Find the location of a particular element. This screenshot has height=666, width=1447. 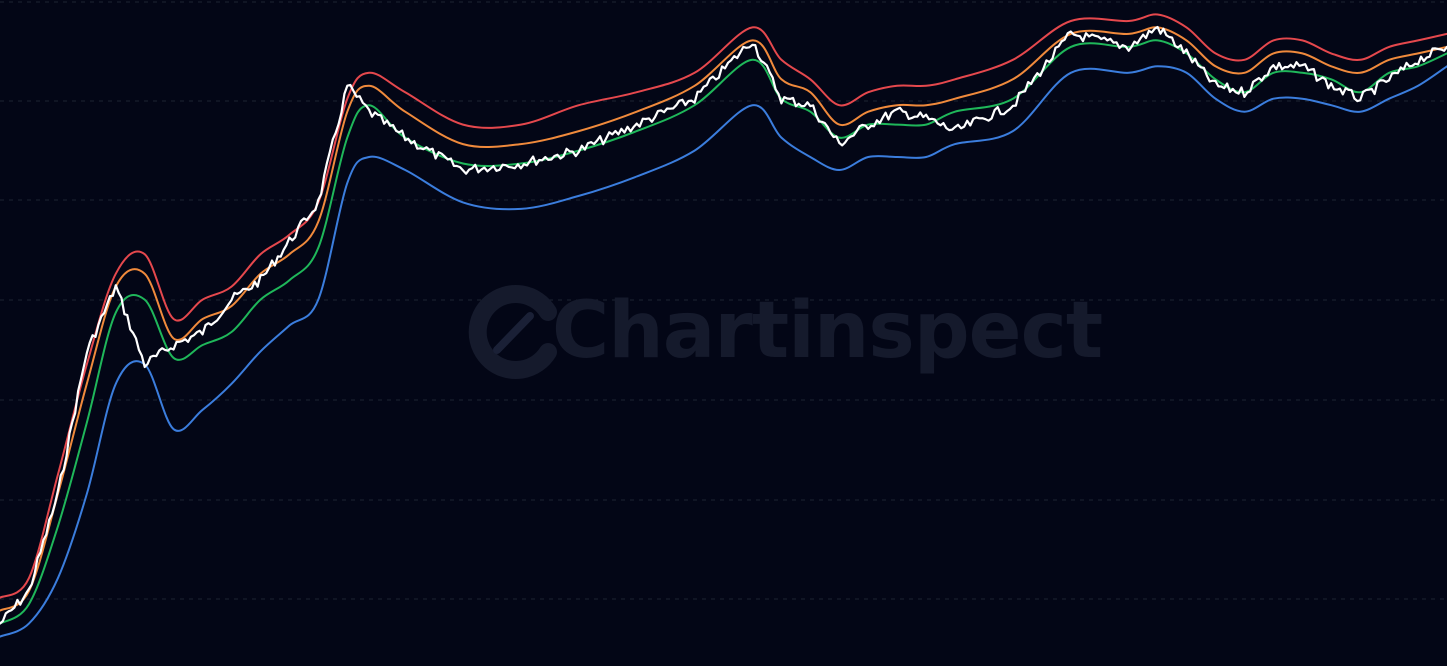

watermark: Chartinspect is located at coordinates (785, 332).